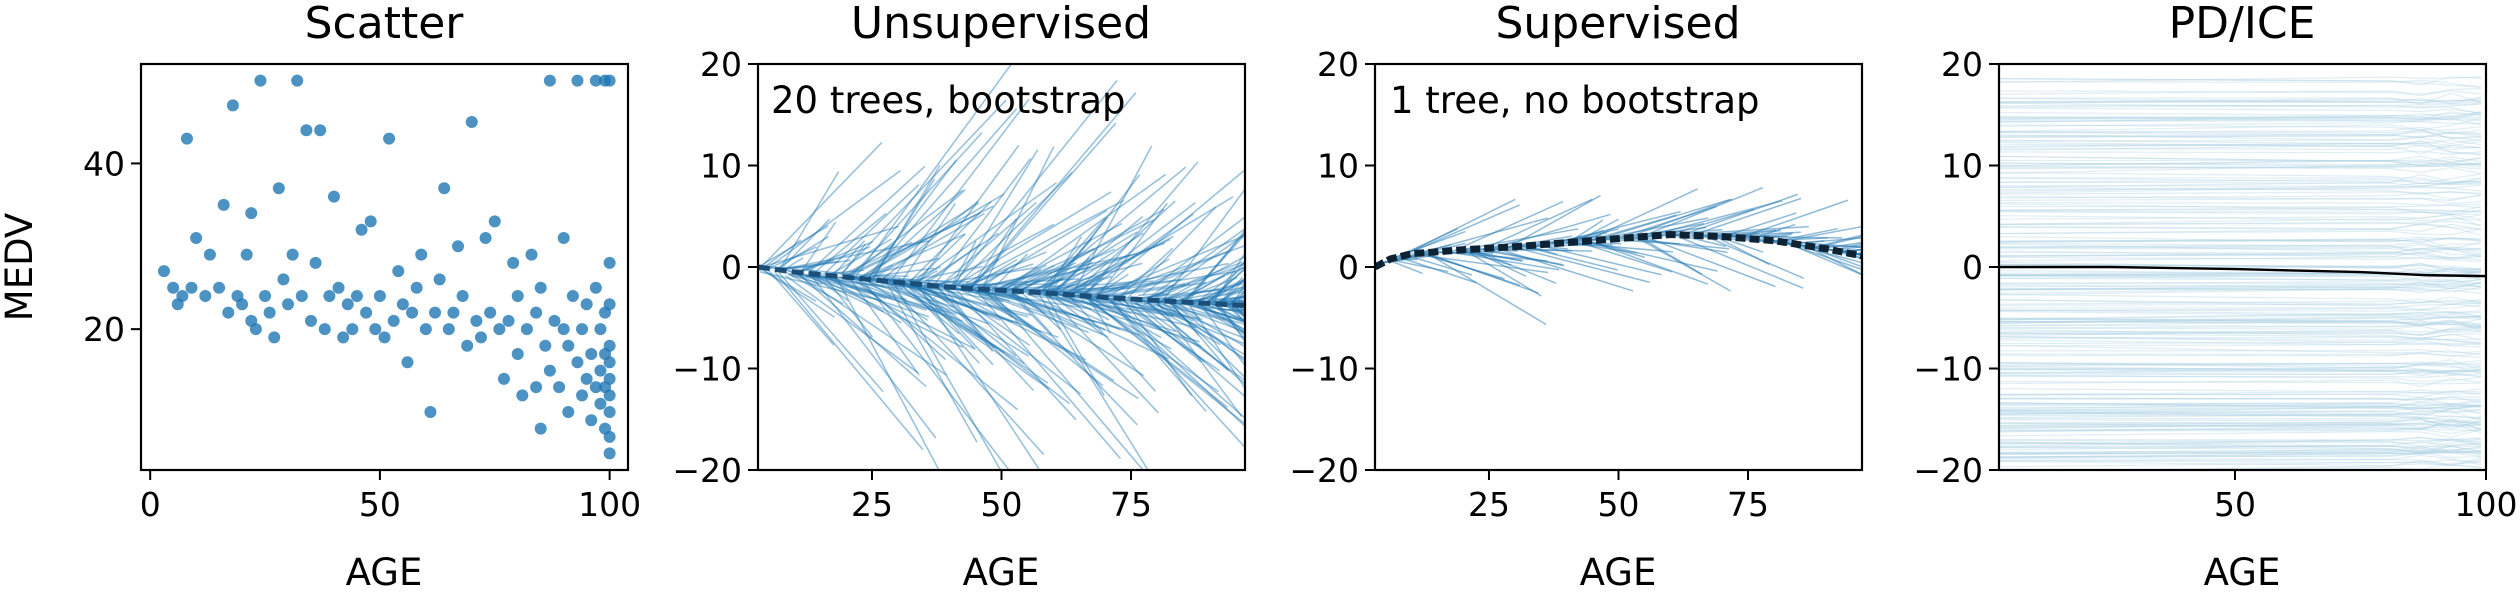 Image resolution: width=2520 pixels, height=600 pixels. I want to click on y-tick-label: 10, so click(721, 166).